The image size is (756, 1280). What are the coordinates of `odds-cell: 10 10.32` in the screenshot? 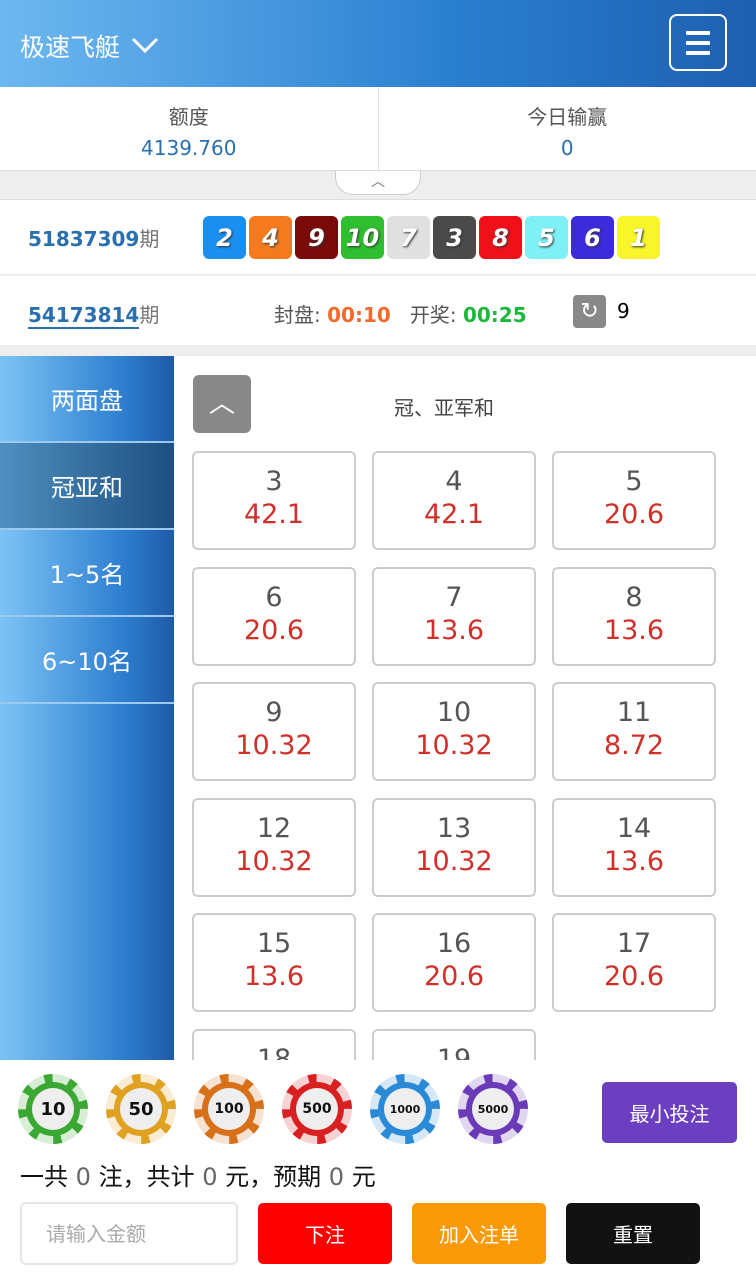 It's located at (454, 731).